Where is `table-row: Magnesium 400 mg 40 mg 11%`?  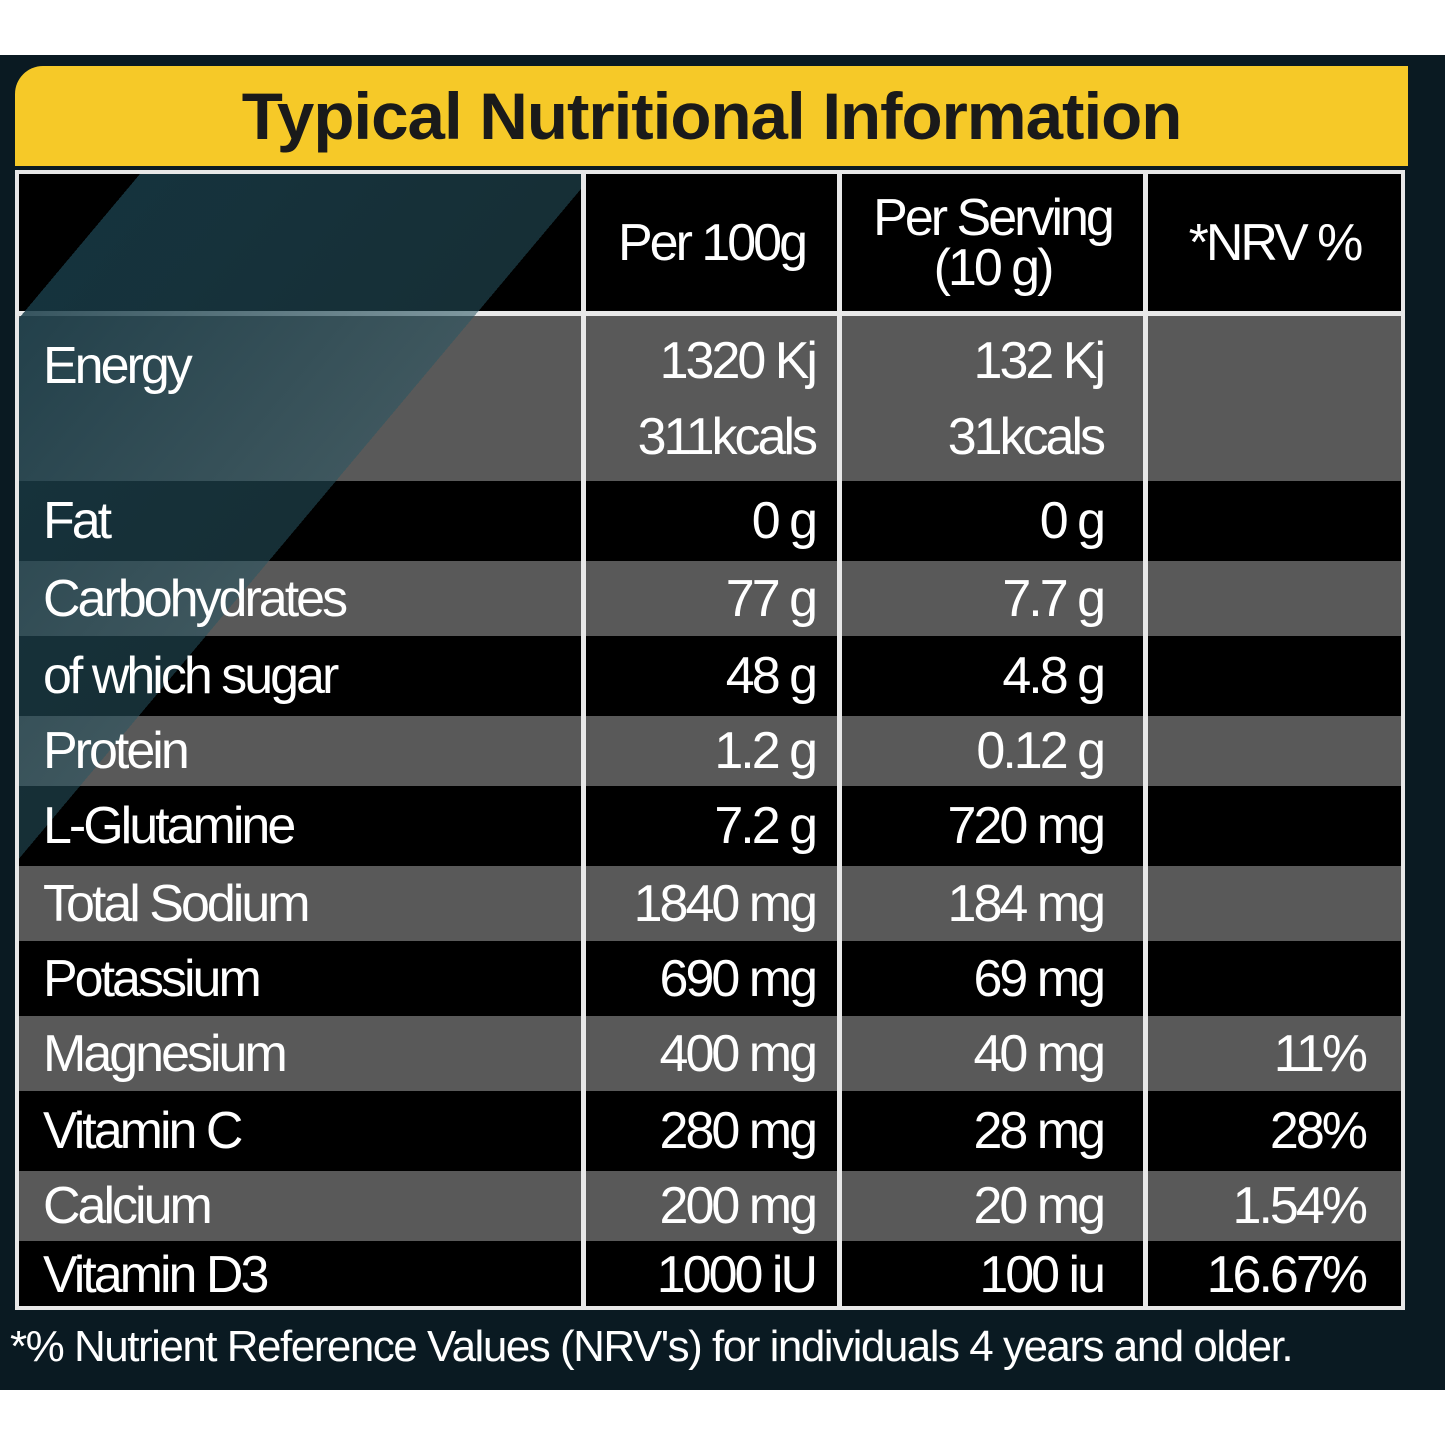 table-row: Magnesium 400 mg 40 mg 11% is located at coordinates (710, 1053).